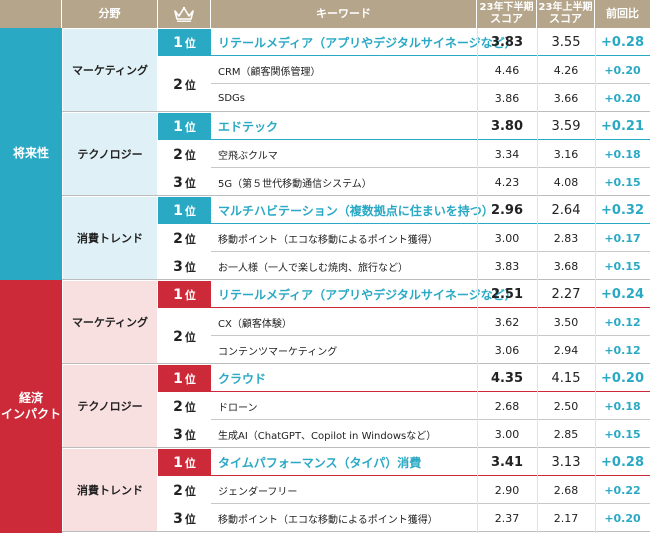  I want to click on score-h1-cell: 2.68, so click(566, 490).